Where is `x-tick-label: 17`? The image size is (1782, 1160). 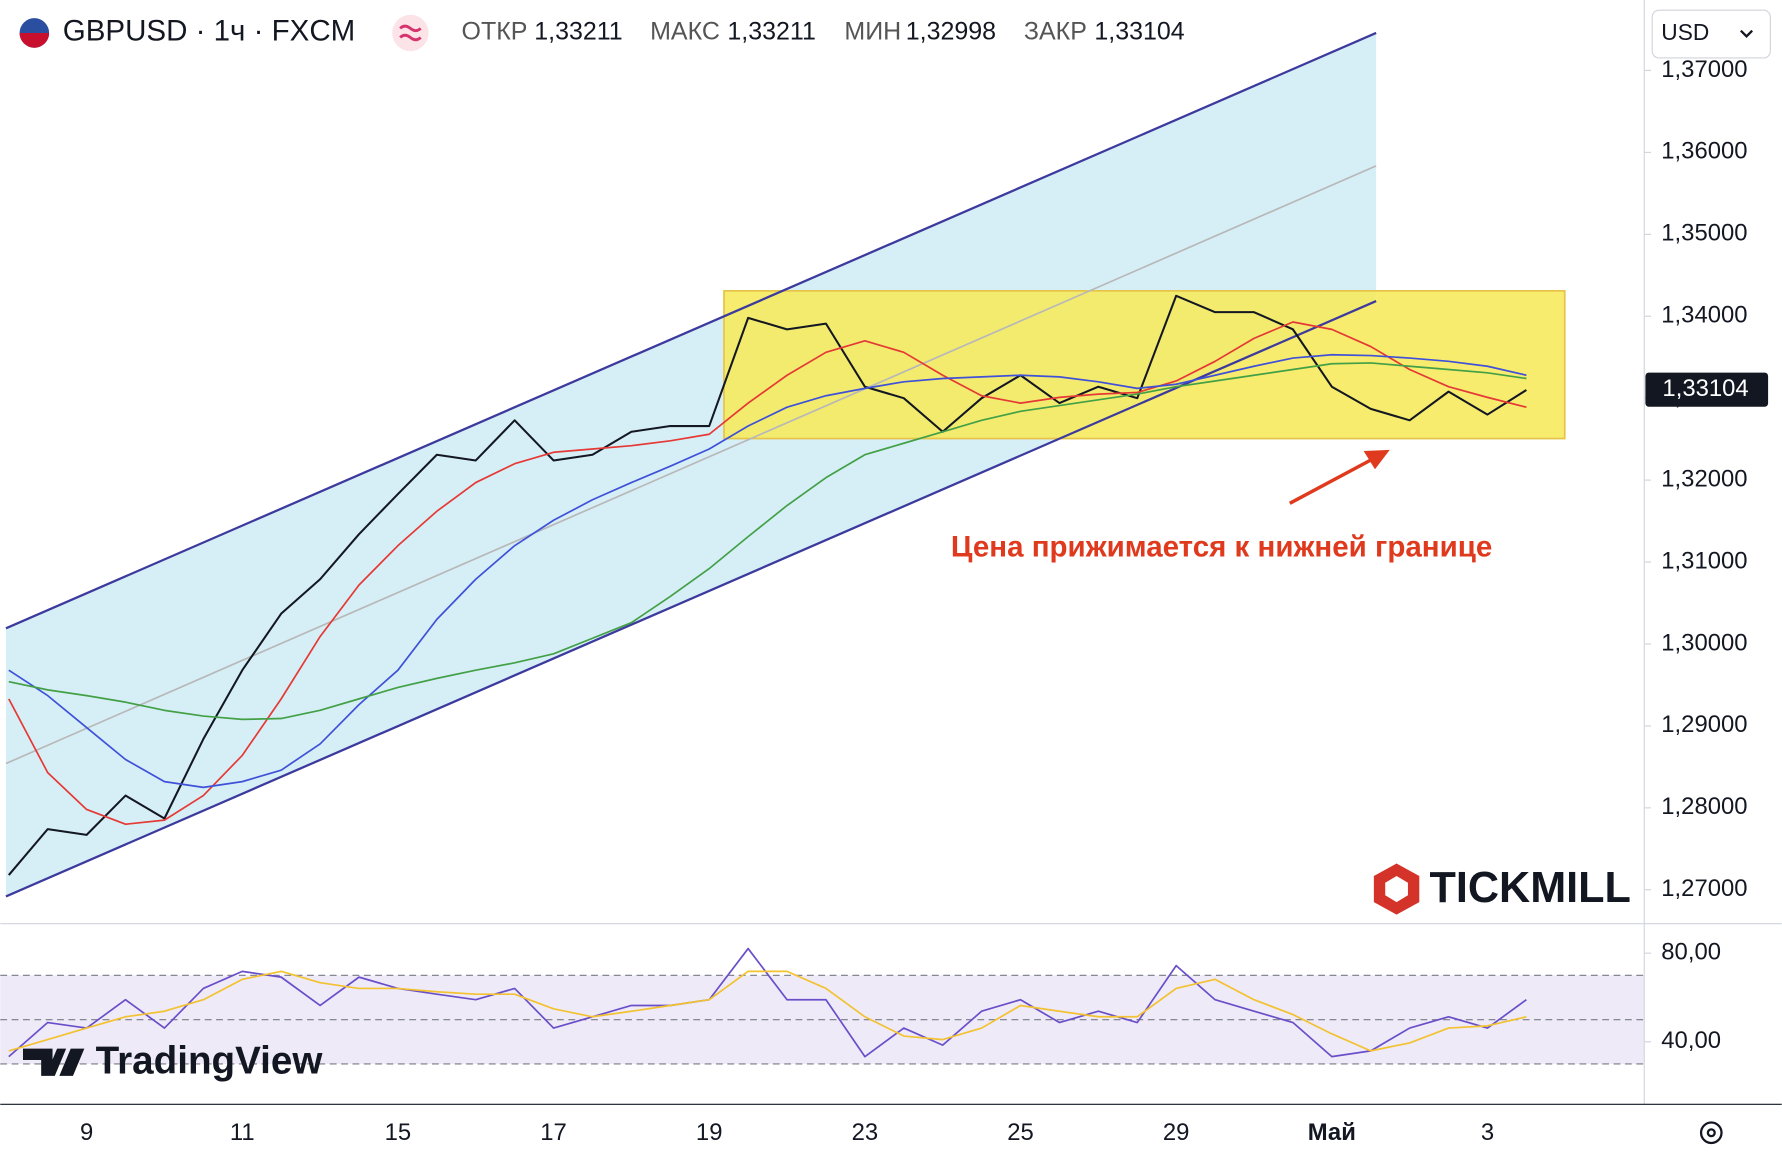
x-tick-label: 17 is located at coordinates (553, 1132).